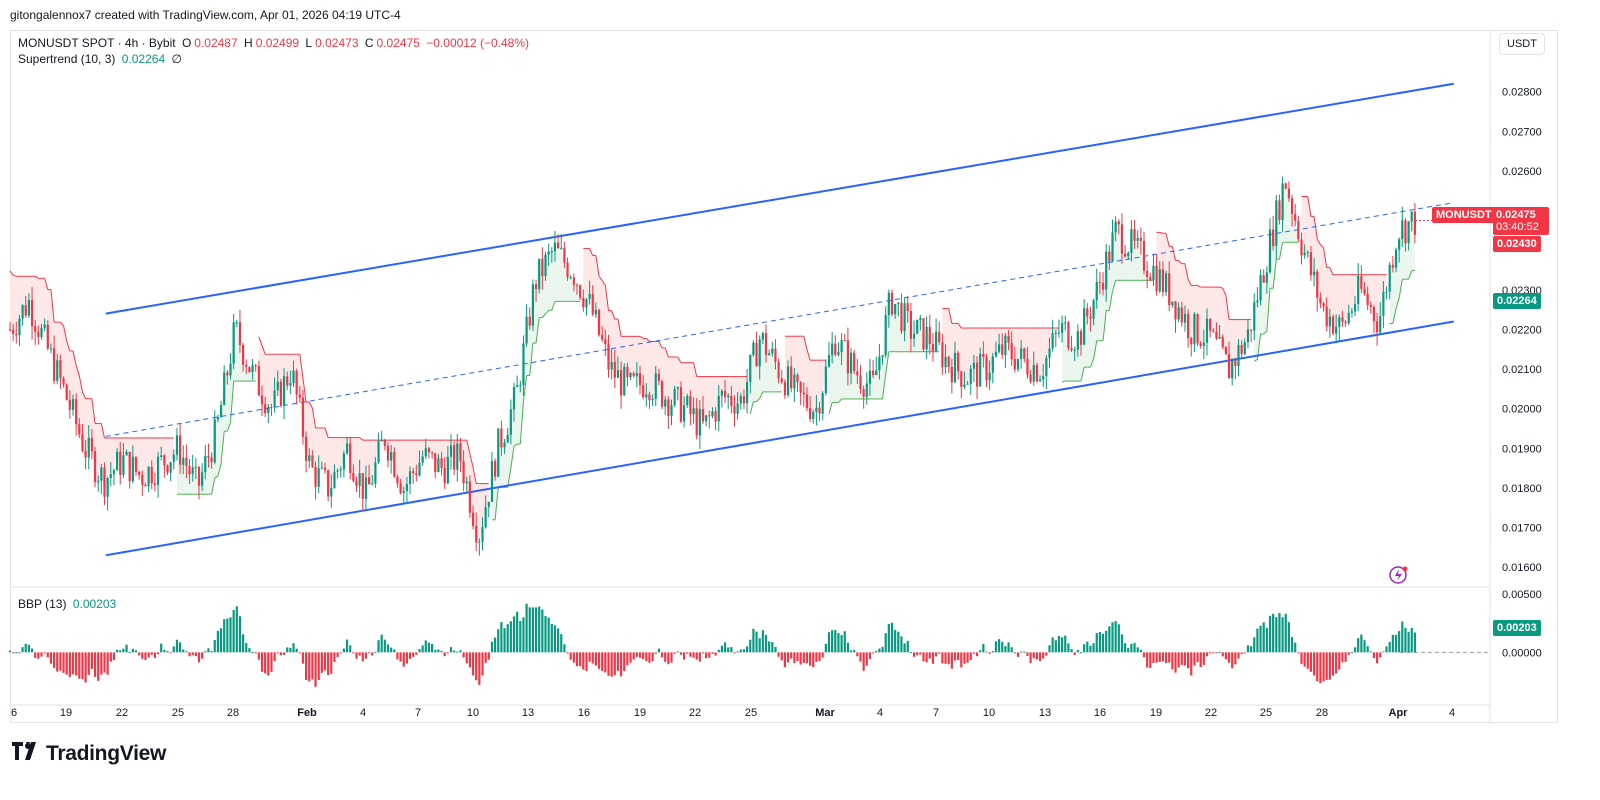 The height and width of the screenshot is (800, 1600). I want to click on x-tick-label: 22, so click(1211, 713).